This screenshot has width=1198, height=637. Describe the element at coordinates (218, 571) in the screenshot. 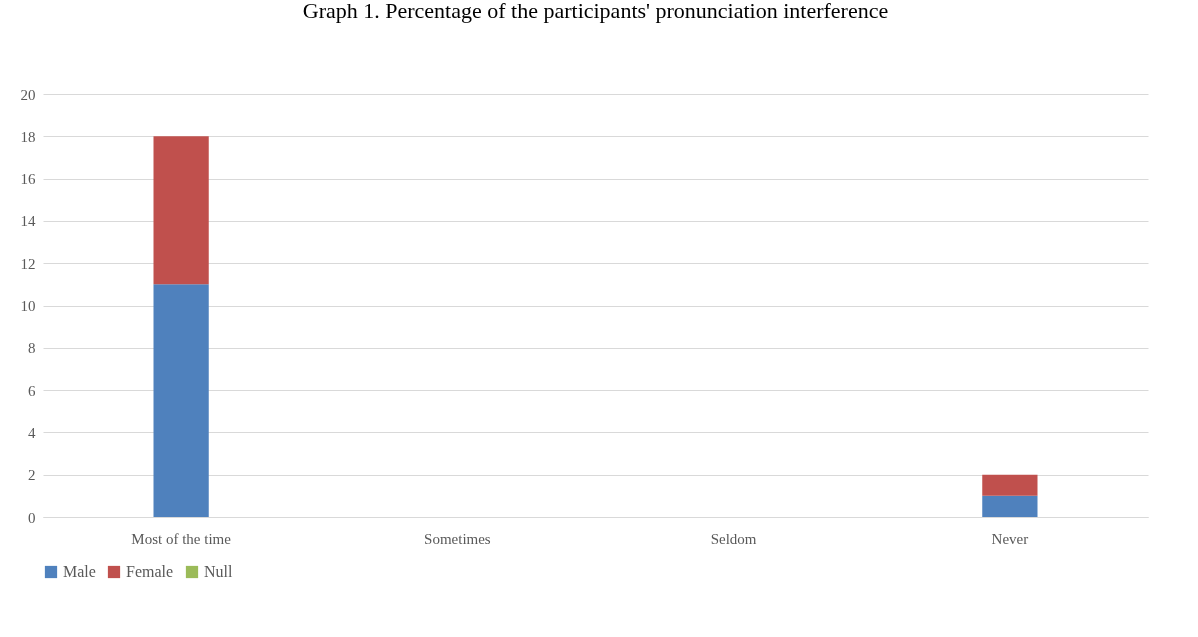

I see `legend-label: Null` at that location.